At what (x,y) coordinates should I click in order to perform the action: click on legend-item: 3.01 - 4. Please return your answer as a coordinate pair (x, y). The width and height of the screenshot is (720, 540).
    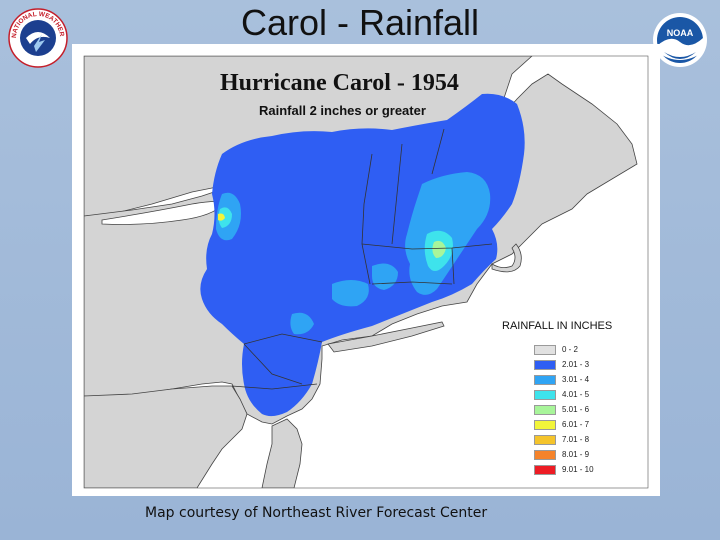
    Looking at the image, I should click on (577, 379).